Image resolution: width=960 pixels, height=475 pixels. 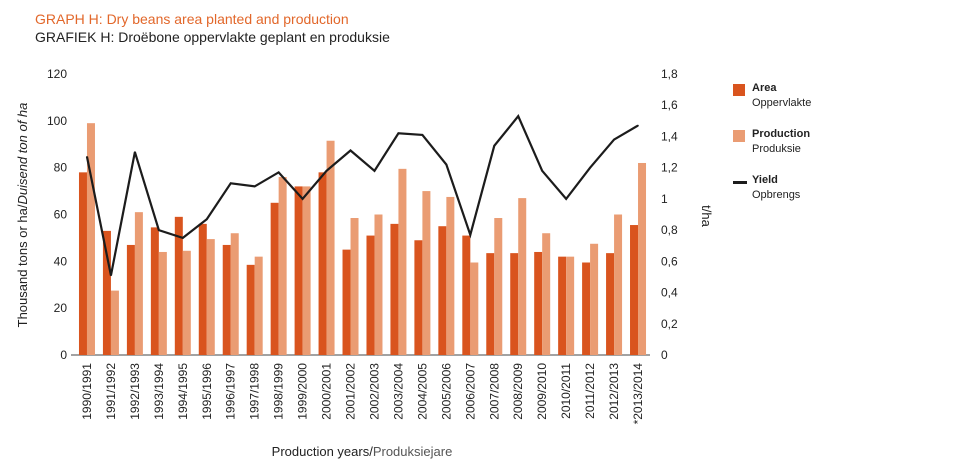 I want to click on y-right-tick-label: 0, so click(x=664, y=355).